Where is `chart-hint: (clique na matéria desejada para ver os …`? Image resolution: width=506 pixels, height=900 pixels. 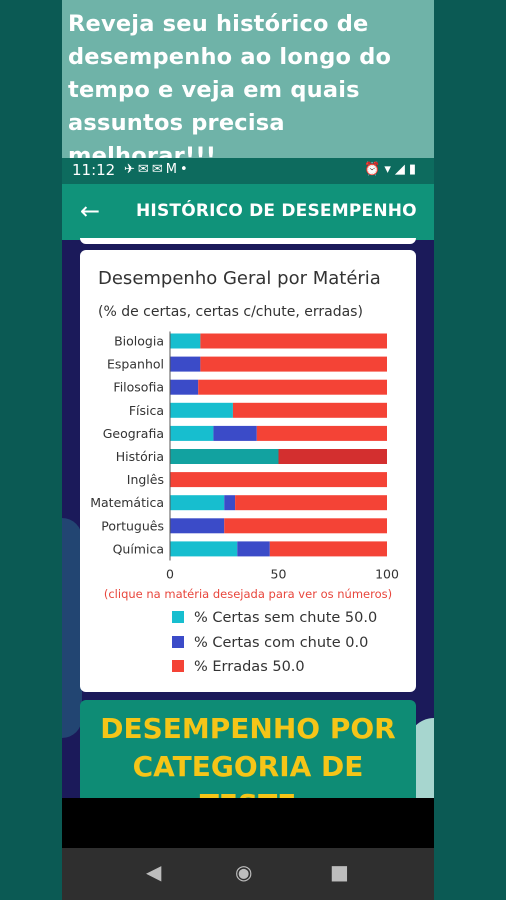
chart-hint: (clique na matéria desejada para ver os … is located at coordinates (248, 594).